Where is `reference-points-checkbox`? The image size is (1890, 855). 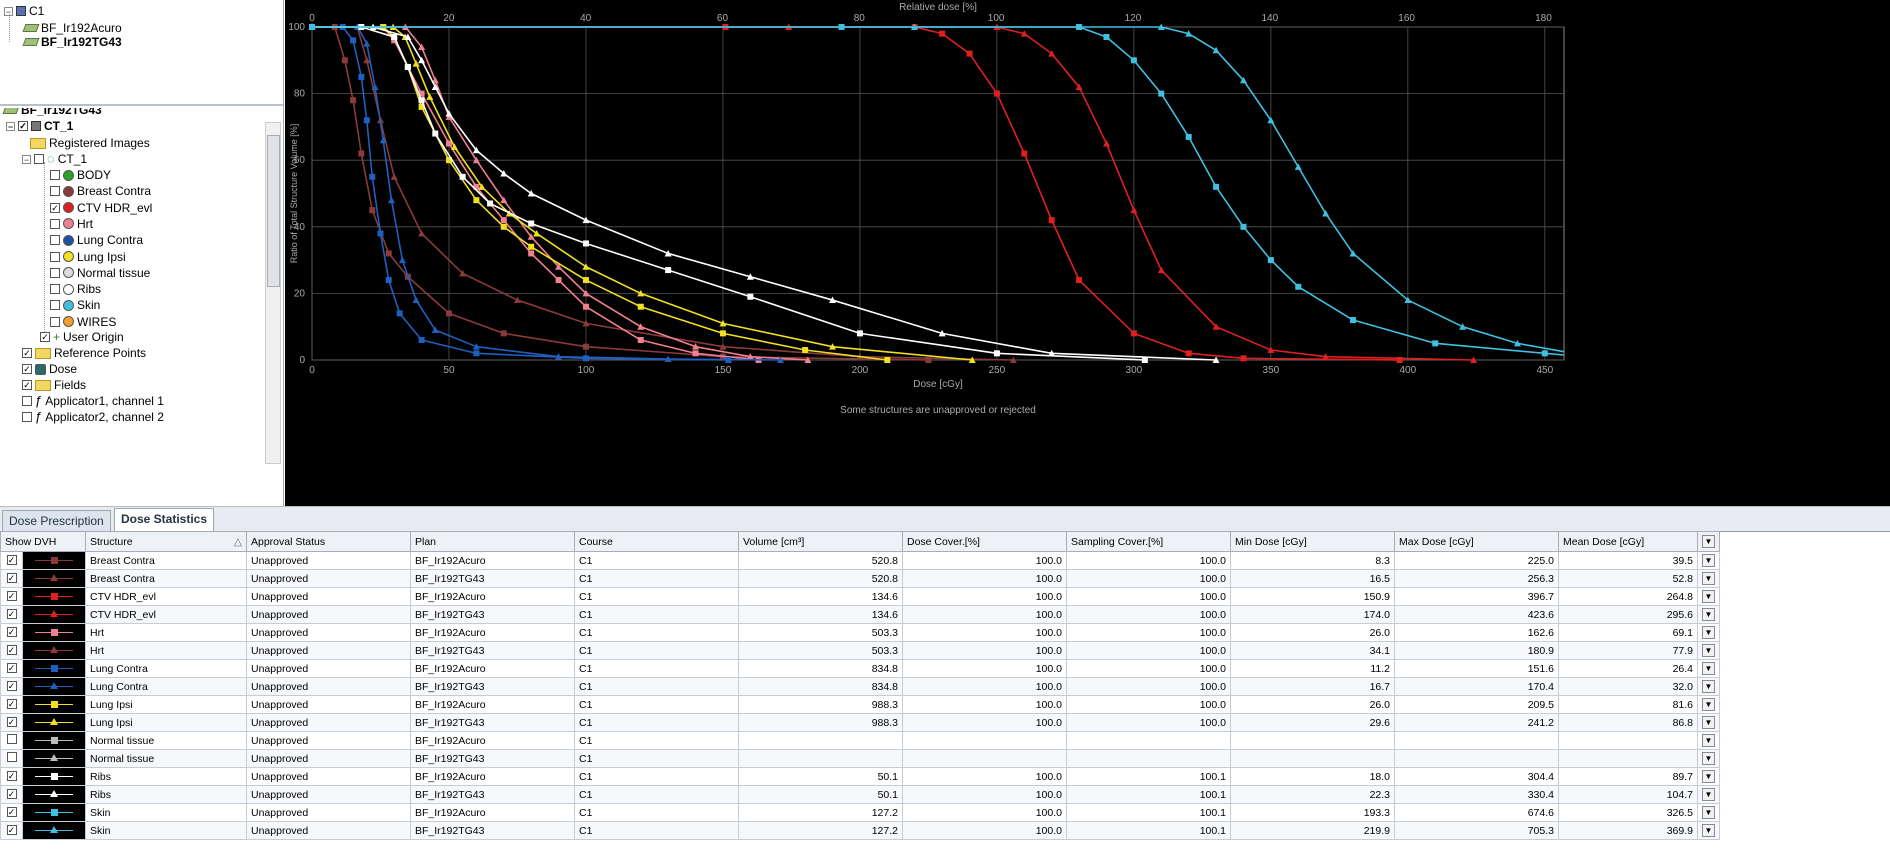
reference-points-checkbox is located at coordinates (27, 353).